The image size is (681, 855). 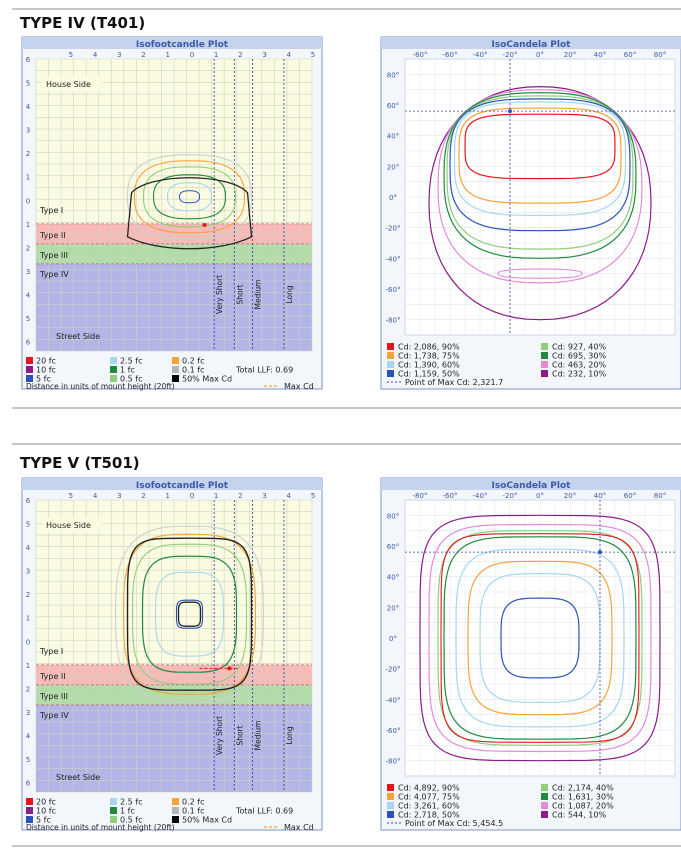 I want to click on plot-title: IsoCandela Plot, so click(x=532, y=45).